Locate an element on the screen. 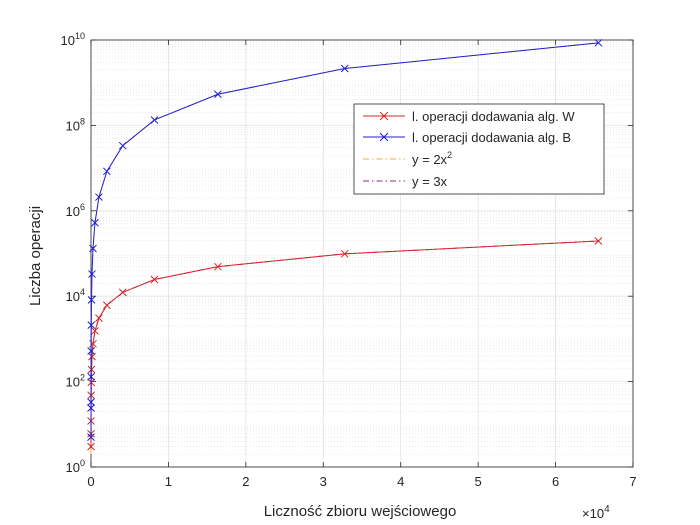 The width and height of the screenshot is (700, 525). x-tick-label: 1 is located at coordinates (168, 481).